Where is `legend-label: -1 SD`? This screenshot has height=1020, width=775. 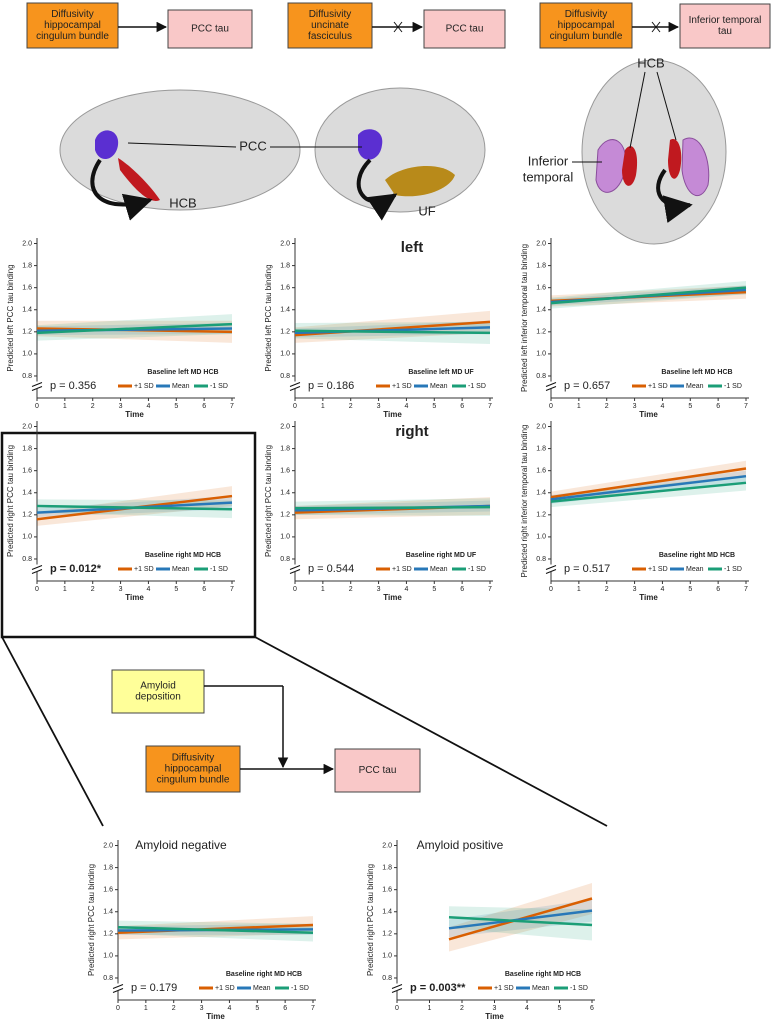 legend-label: -1 SD is located at coordinates (477, 569).